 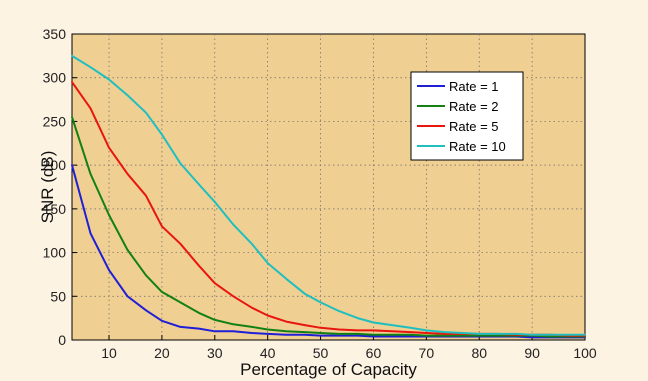 What do you see at coordinates (215, 353) in the screenshot?
I see `x-tick-label: 30` at bounding box center [215, 353].